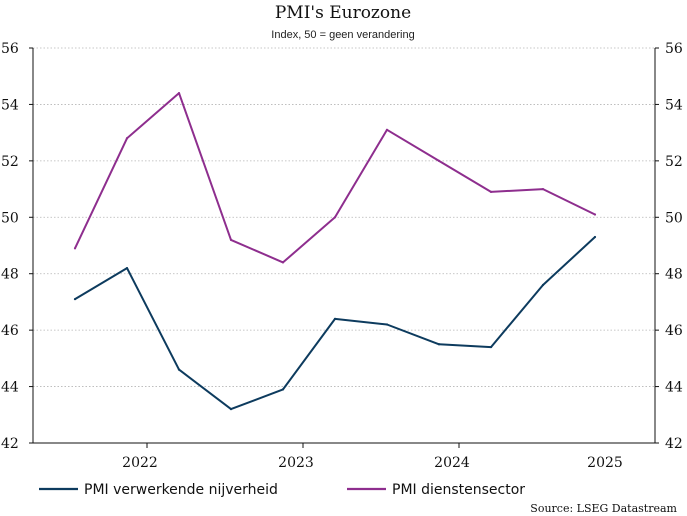  What do you see at coordinates (181, 490) in the screenshot?
I see `legend-label-manufacturing: PMI verwerkende nijverheid` at bounding box center [181, 490].